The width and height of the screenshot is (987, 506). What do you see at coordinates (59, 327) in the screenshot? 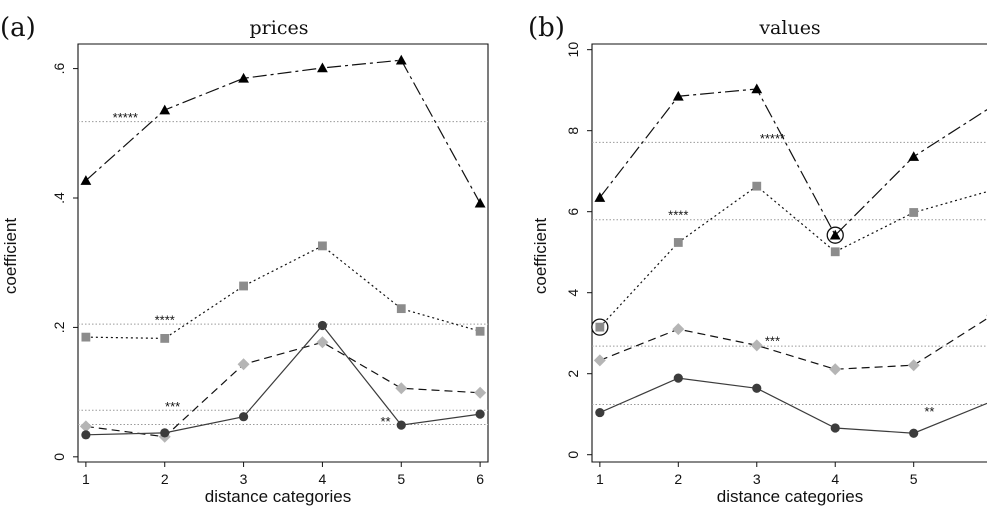
I see `y-tick-label: .2` at bounding box center [59, 327].